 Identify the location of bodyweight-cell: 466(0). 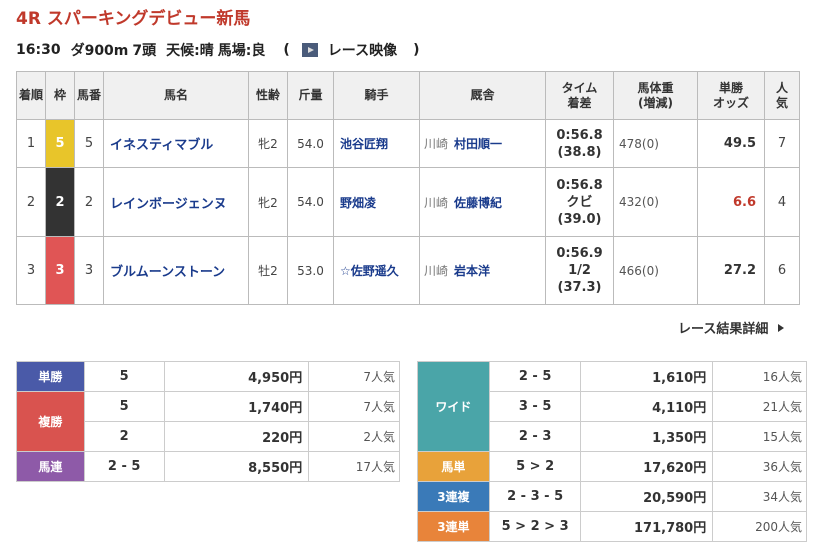
(655, 270).